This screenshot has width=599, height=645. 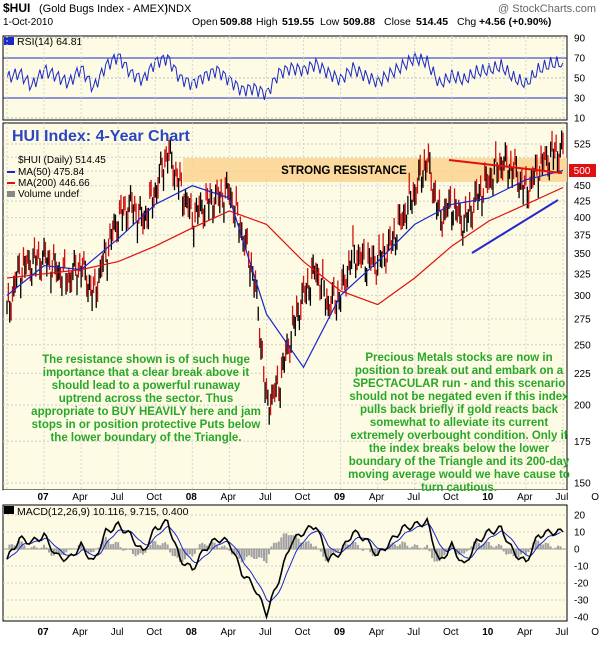 What do you see at coordinates (582, 442) in the screenshot?
I see `price-tick-label: 175` at bounding box center [582, 442].